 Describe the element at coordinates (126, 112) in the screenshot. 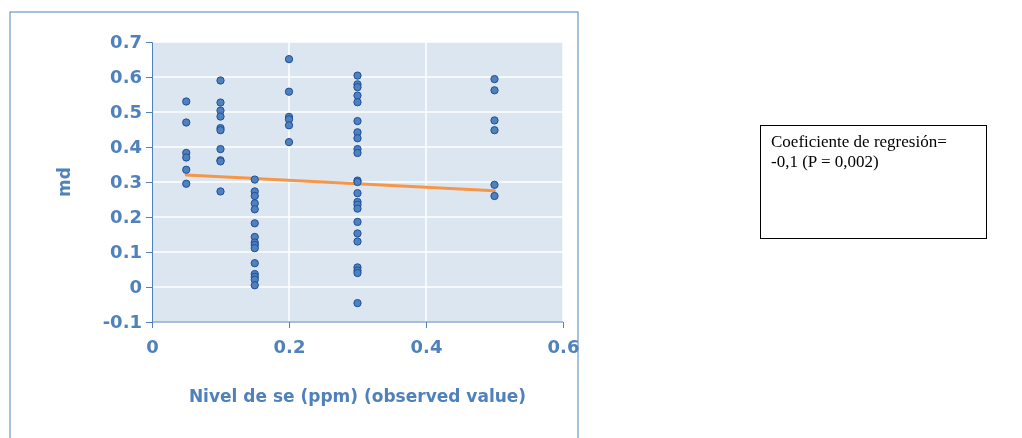

I see `y-tick-label: 0.5` at that location.